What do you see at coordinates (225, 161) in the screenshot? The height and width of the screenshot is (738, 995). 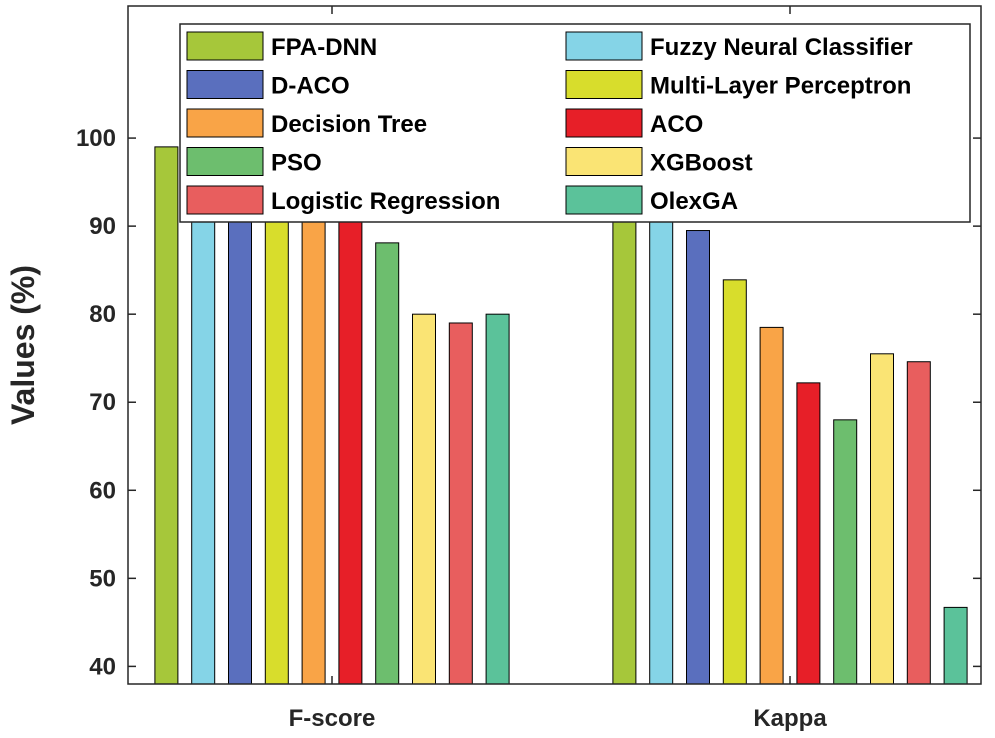 I see `legend-swatch-pso` at bounding box center [225, 161].